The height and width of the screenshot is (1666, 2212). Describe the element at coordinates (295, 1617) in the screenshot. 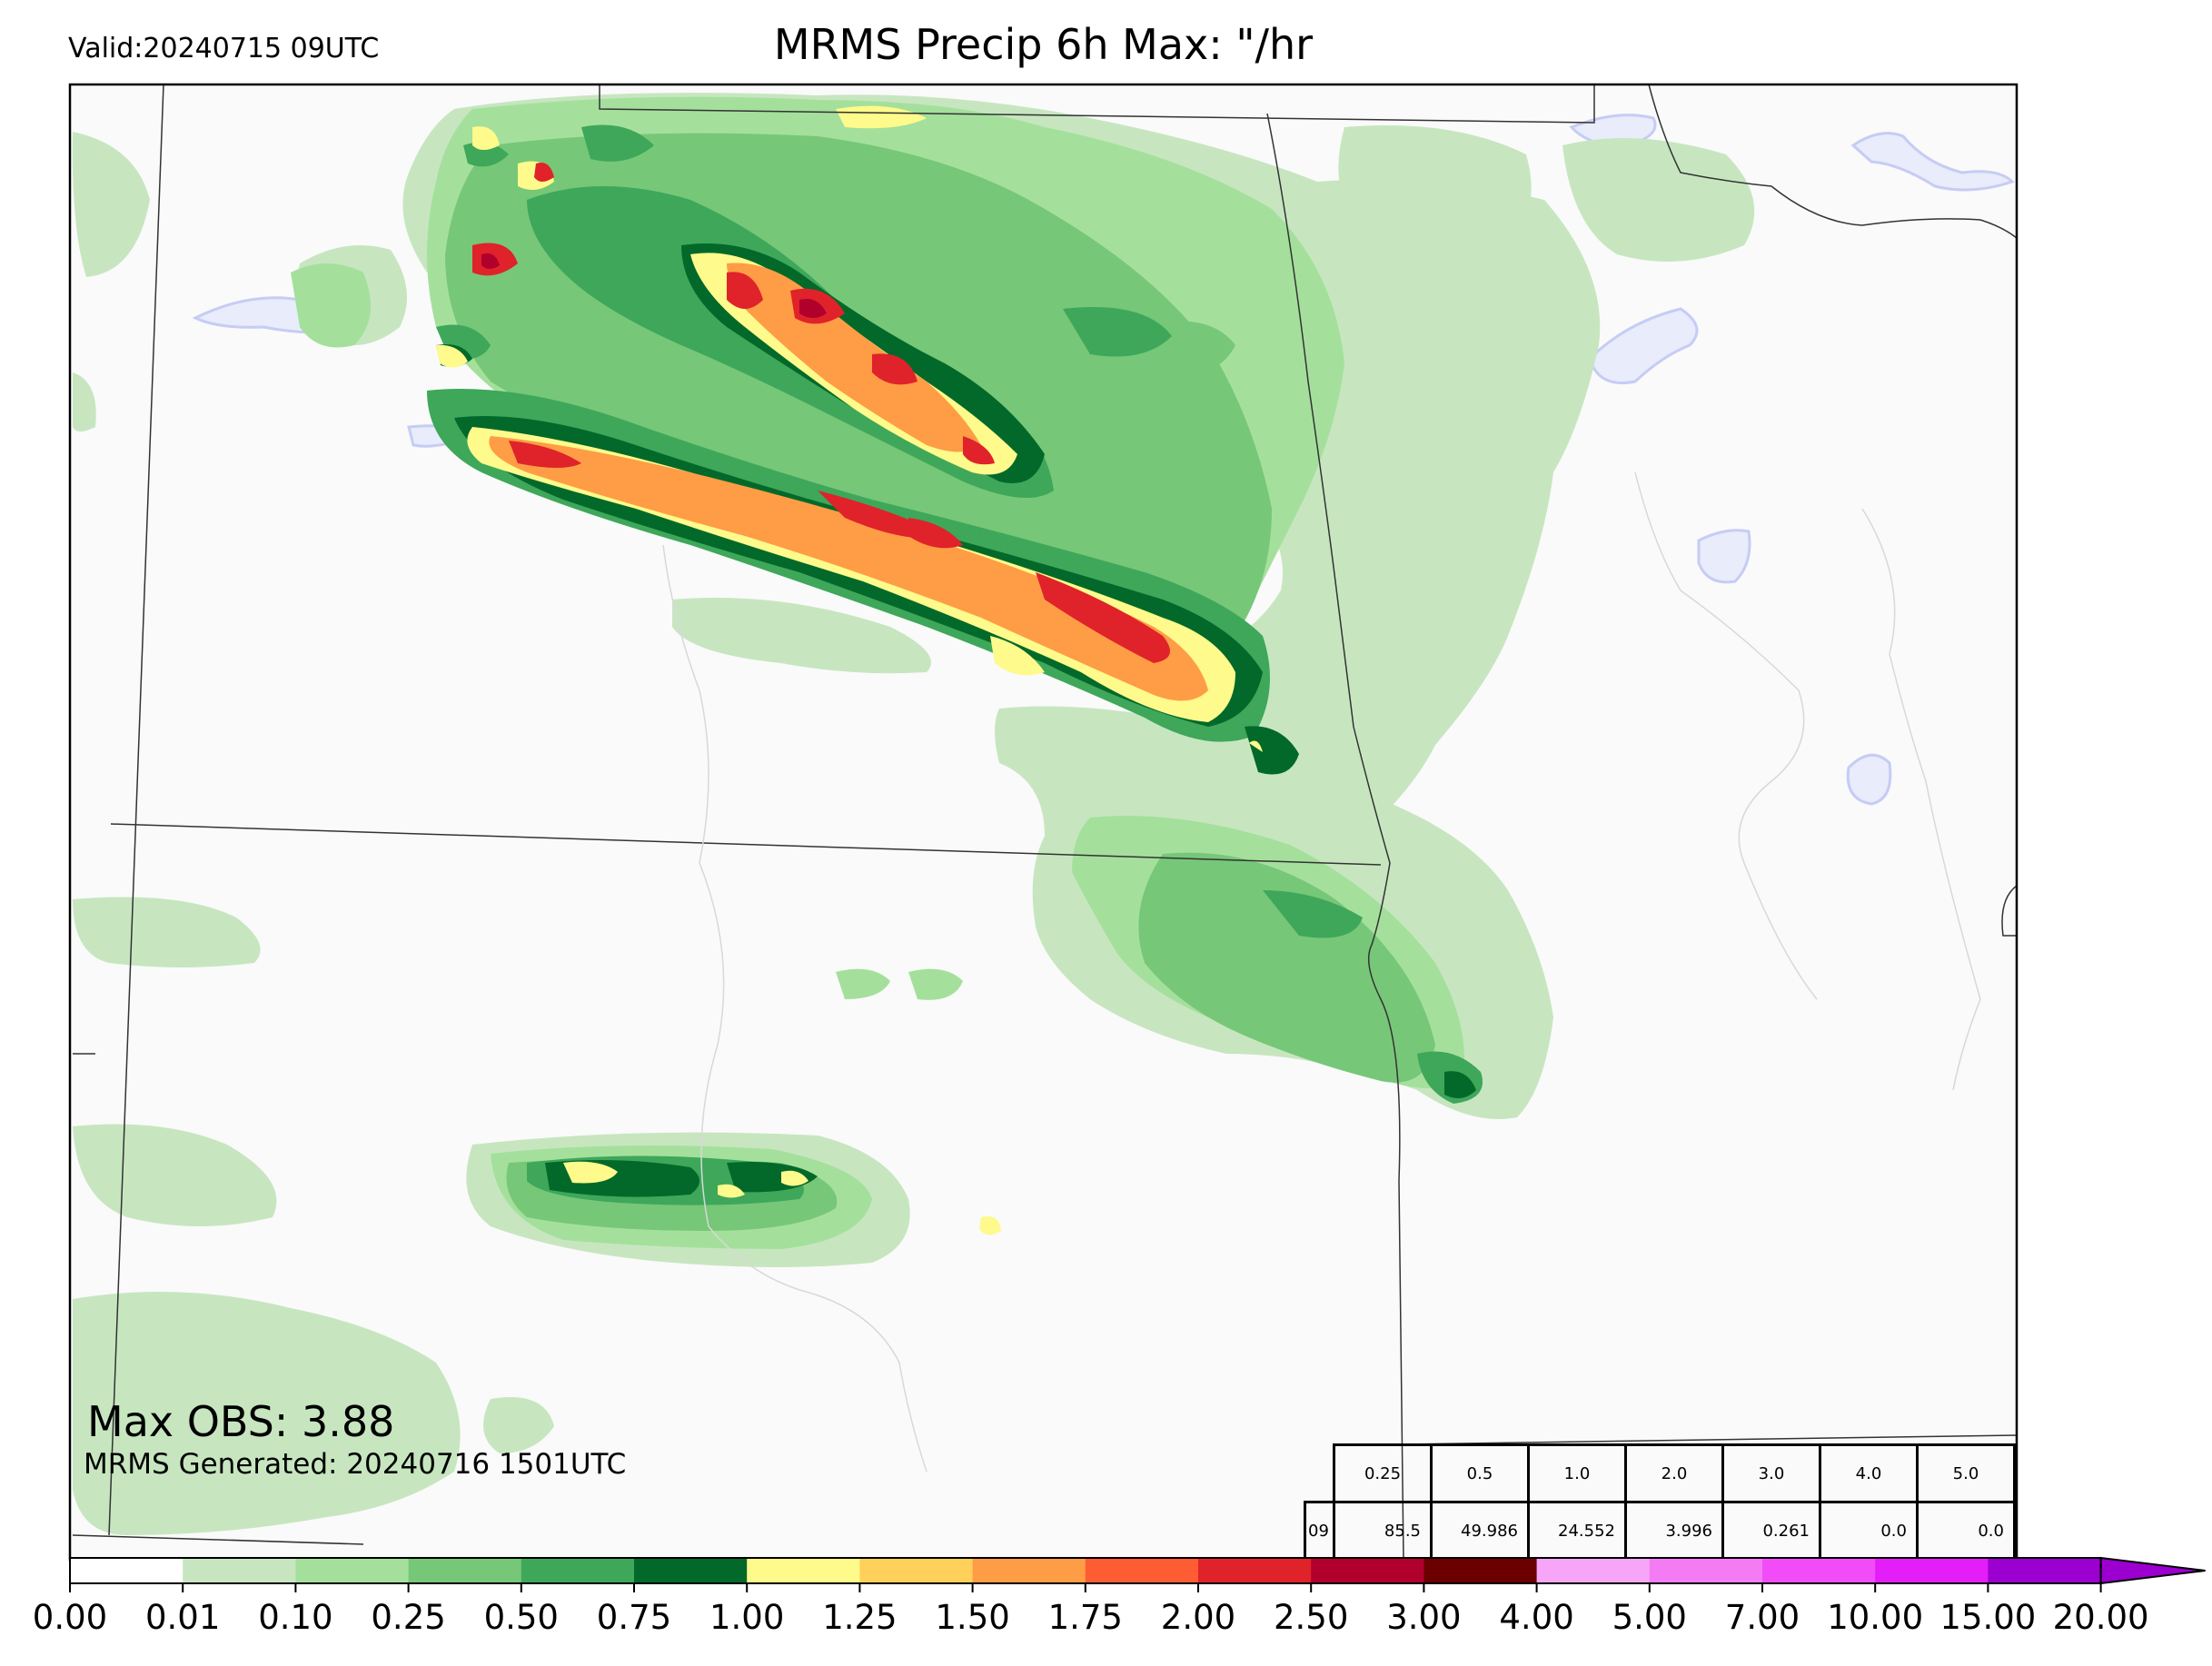

I see `colorbar-tick-label: 0.10` at that location.